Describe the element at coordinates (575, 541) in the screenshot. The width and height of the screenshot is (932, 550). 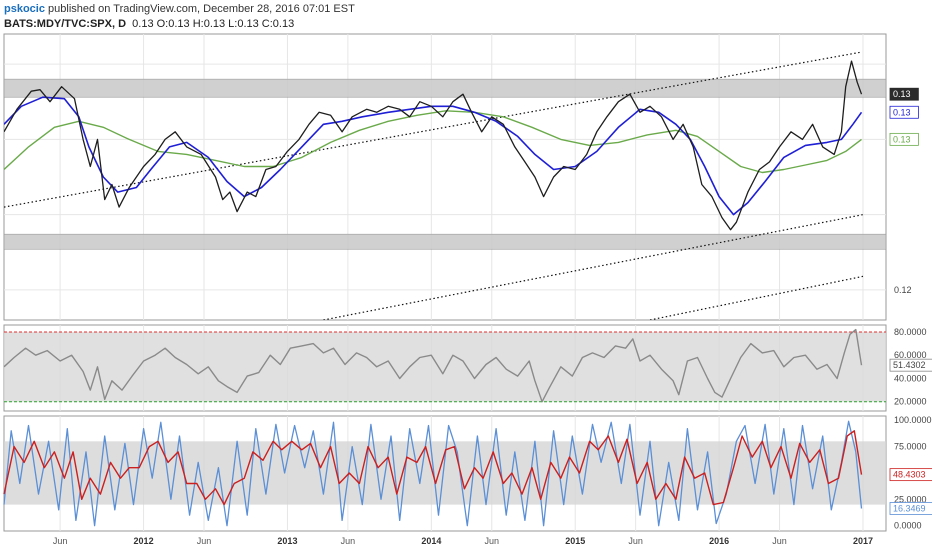
I see `x-tick-label: 2015` at that location.